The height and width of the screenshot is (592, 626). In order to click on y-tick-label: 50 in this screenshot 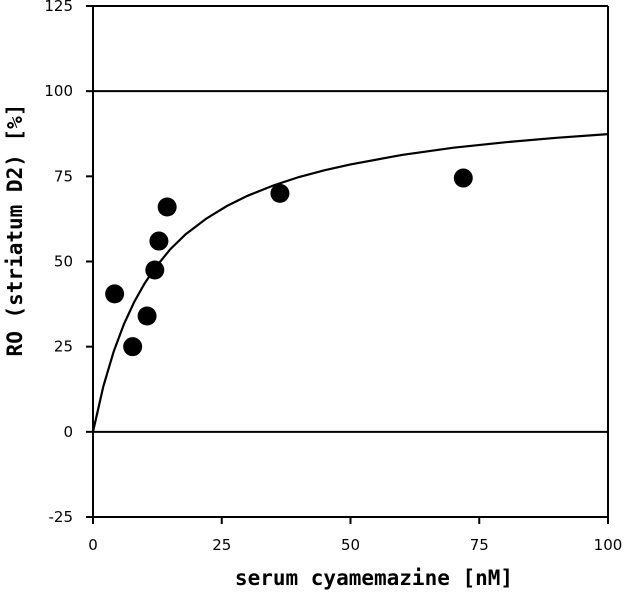, I will do `click(63, 262)`.